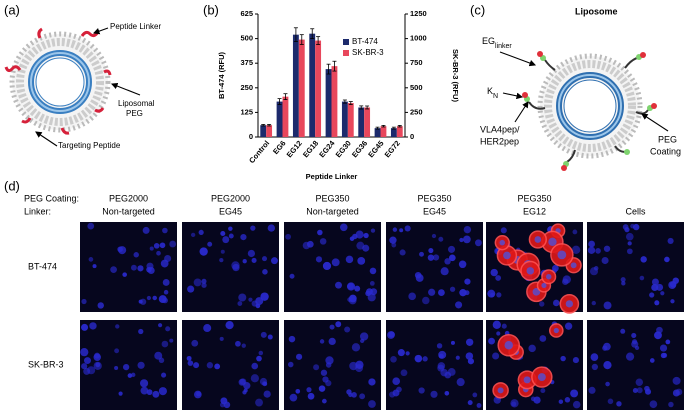 The image size is (700, 420). Describe the element at coordinates (332, 198) in the screenshot. I see `column-header: PEG350` at that location.